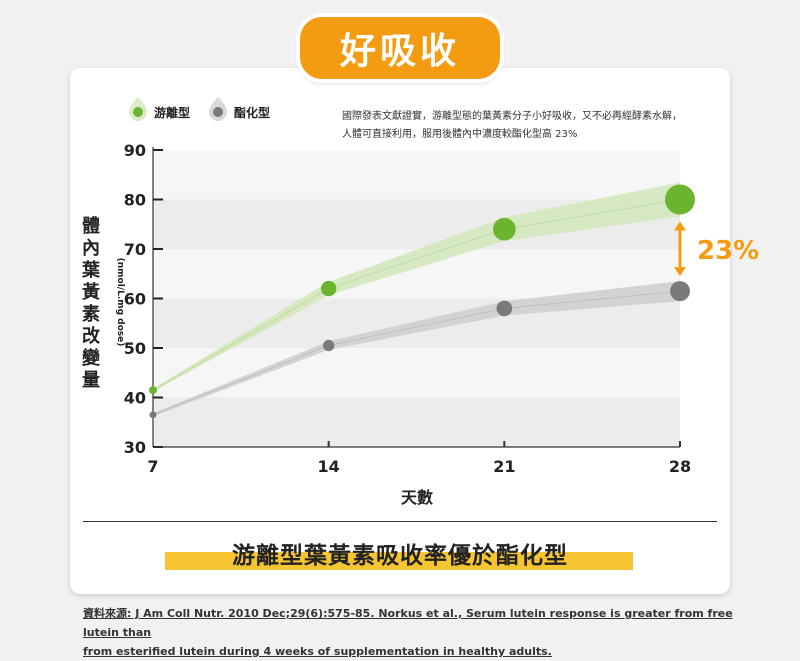 This screenshot has width=800, height=661. What do you see at coordinates (399, 561) in the screenshot?
I see `conclusion-highlight` at bounding box center [399, 561].